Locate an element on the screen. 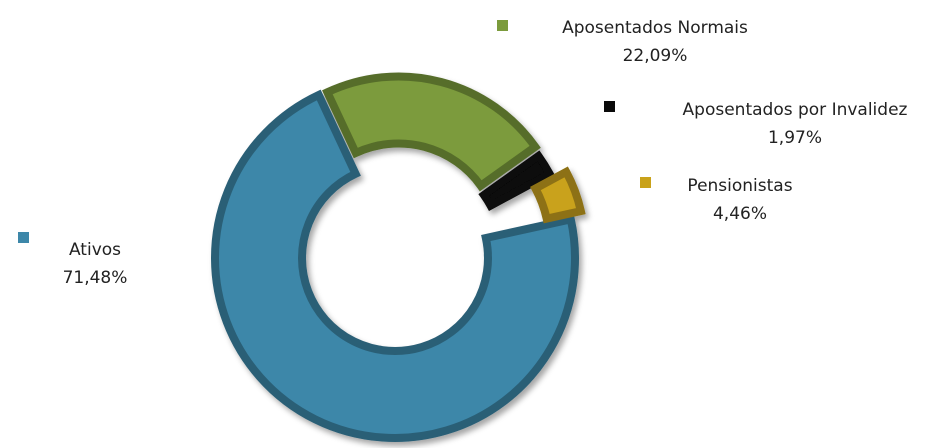  slice-label: Ativos is located at coordinates (95, 250).